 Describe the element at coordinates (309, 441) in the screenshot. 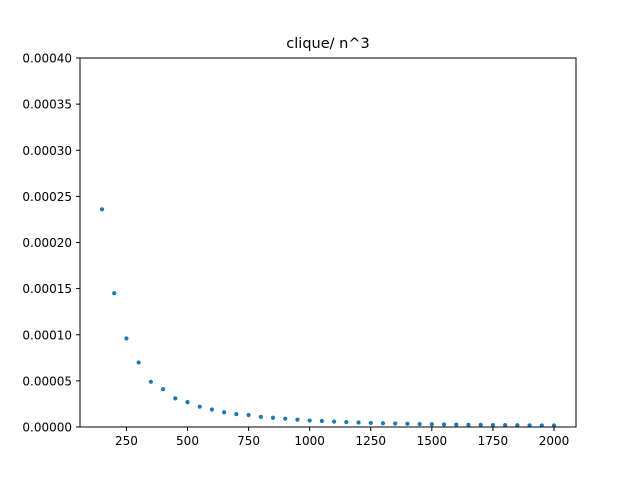

I see `x-tick-label: 1000` at that location.